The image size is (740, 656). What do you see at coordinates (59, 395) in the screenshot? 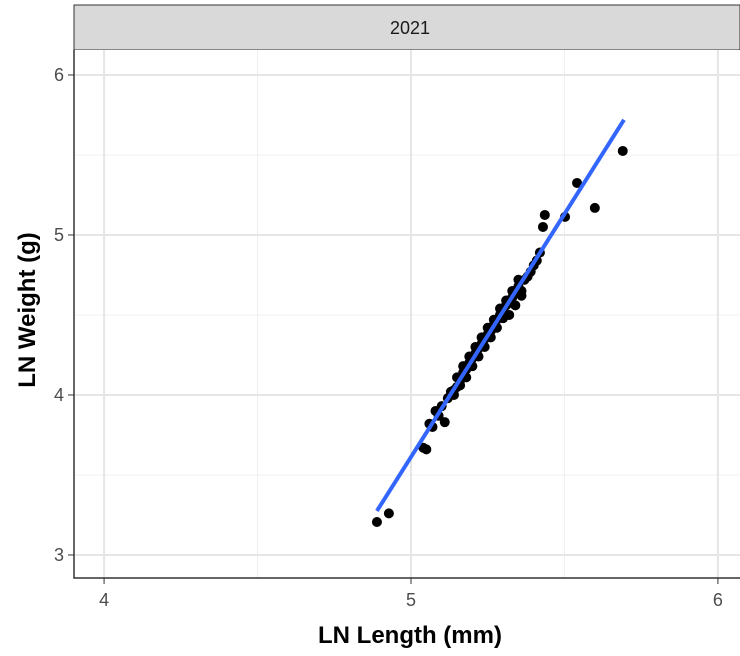
I see `y-tick-label: 4` at bounding box center [59, 395].